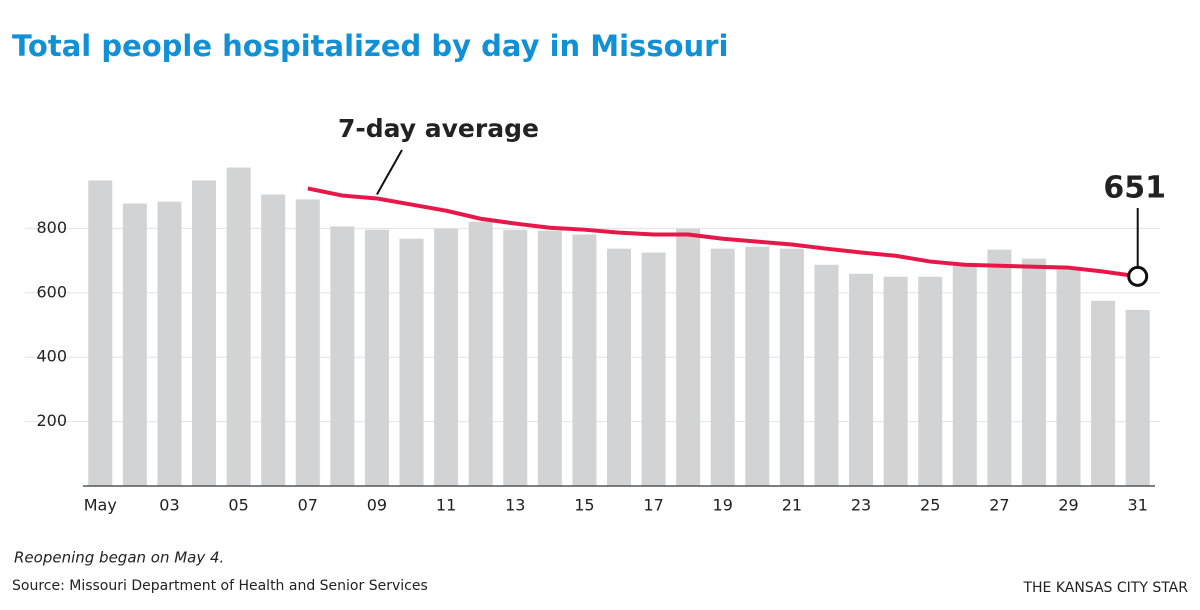  Describe the element at coordinates (51, 356) in the screenshot. I see `y-tick-label: 400` at that location.